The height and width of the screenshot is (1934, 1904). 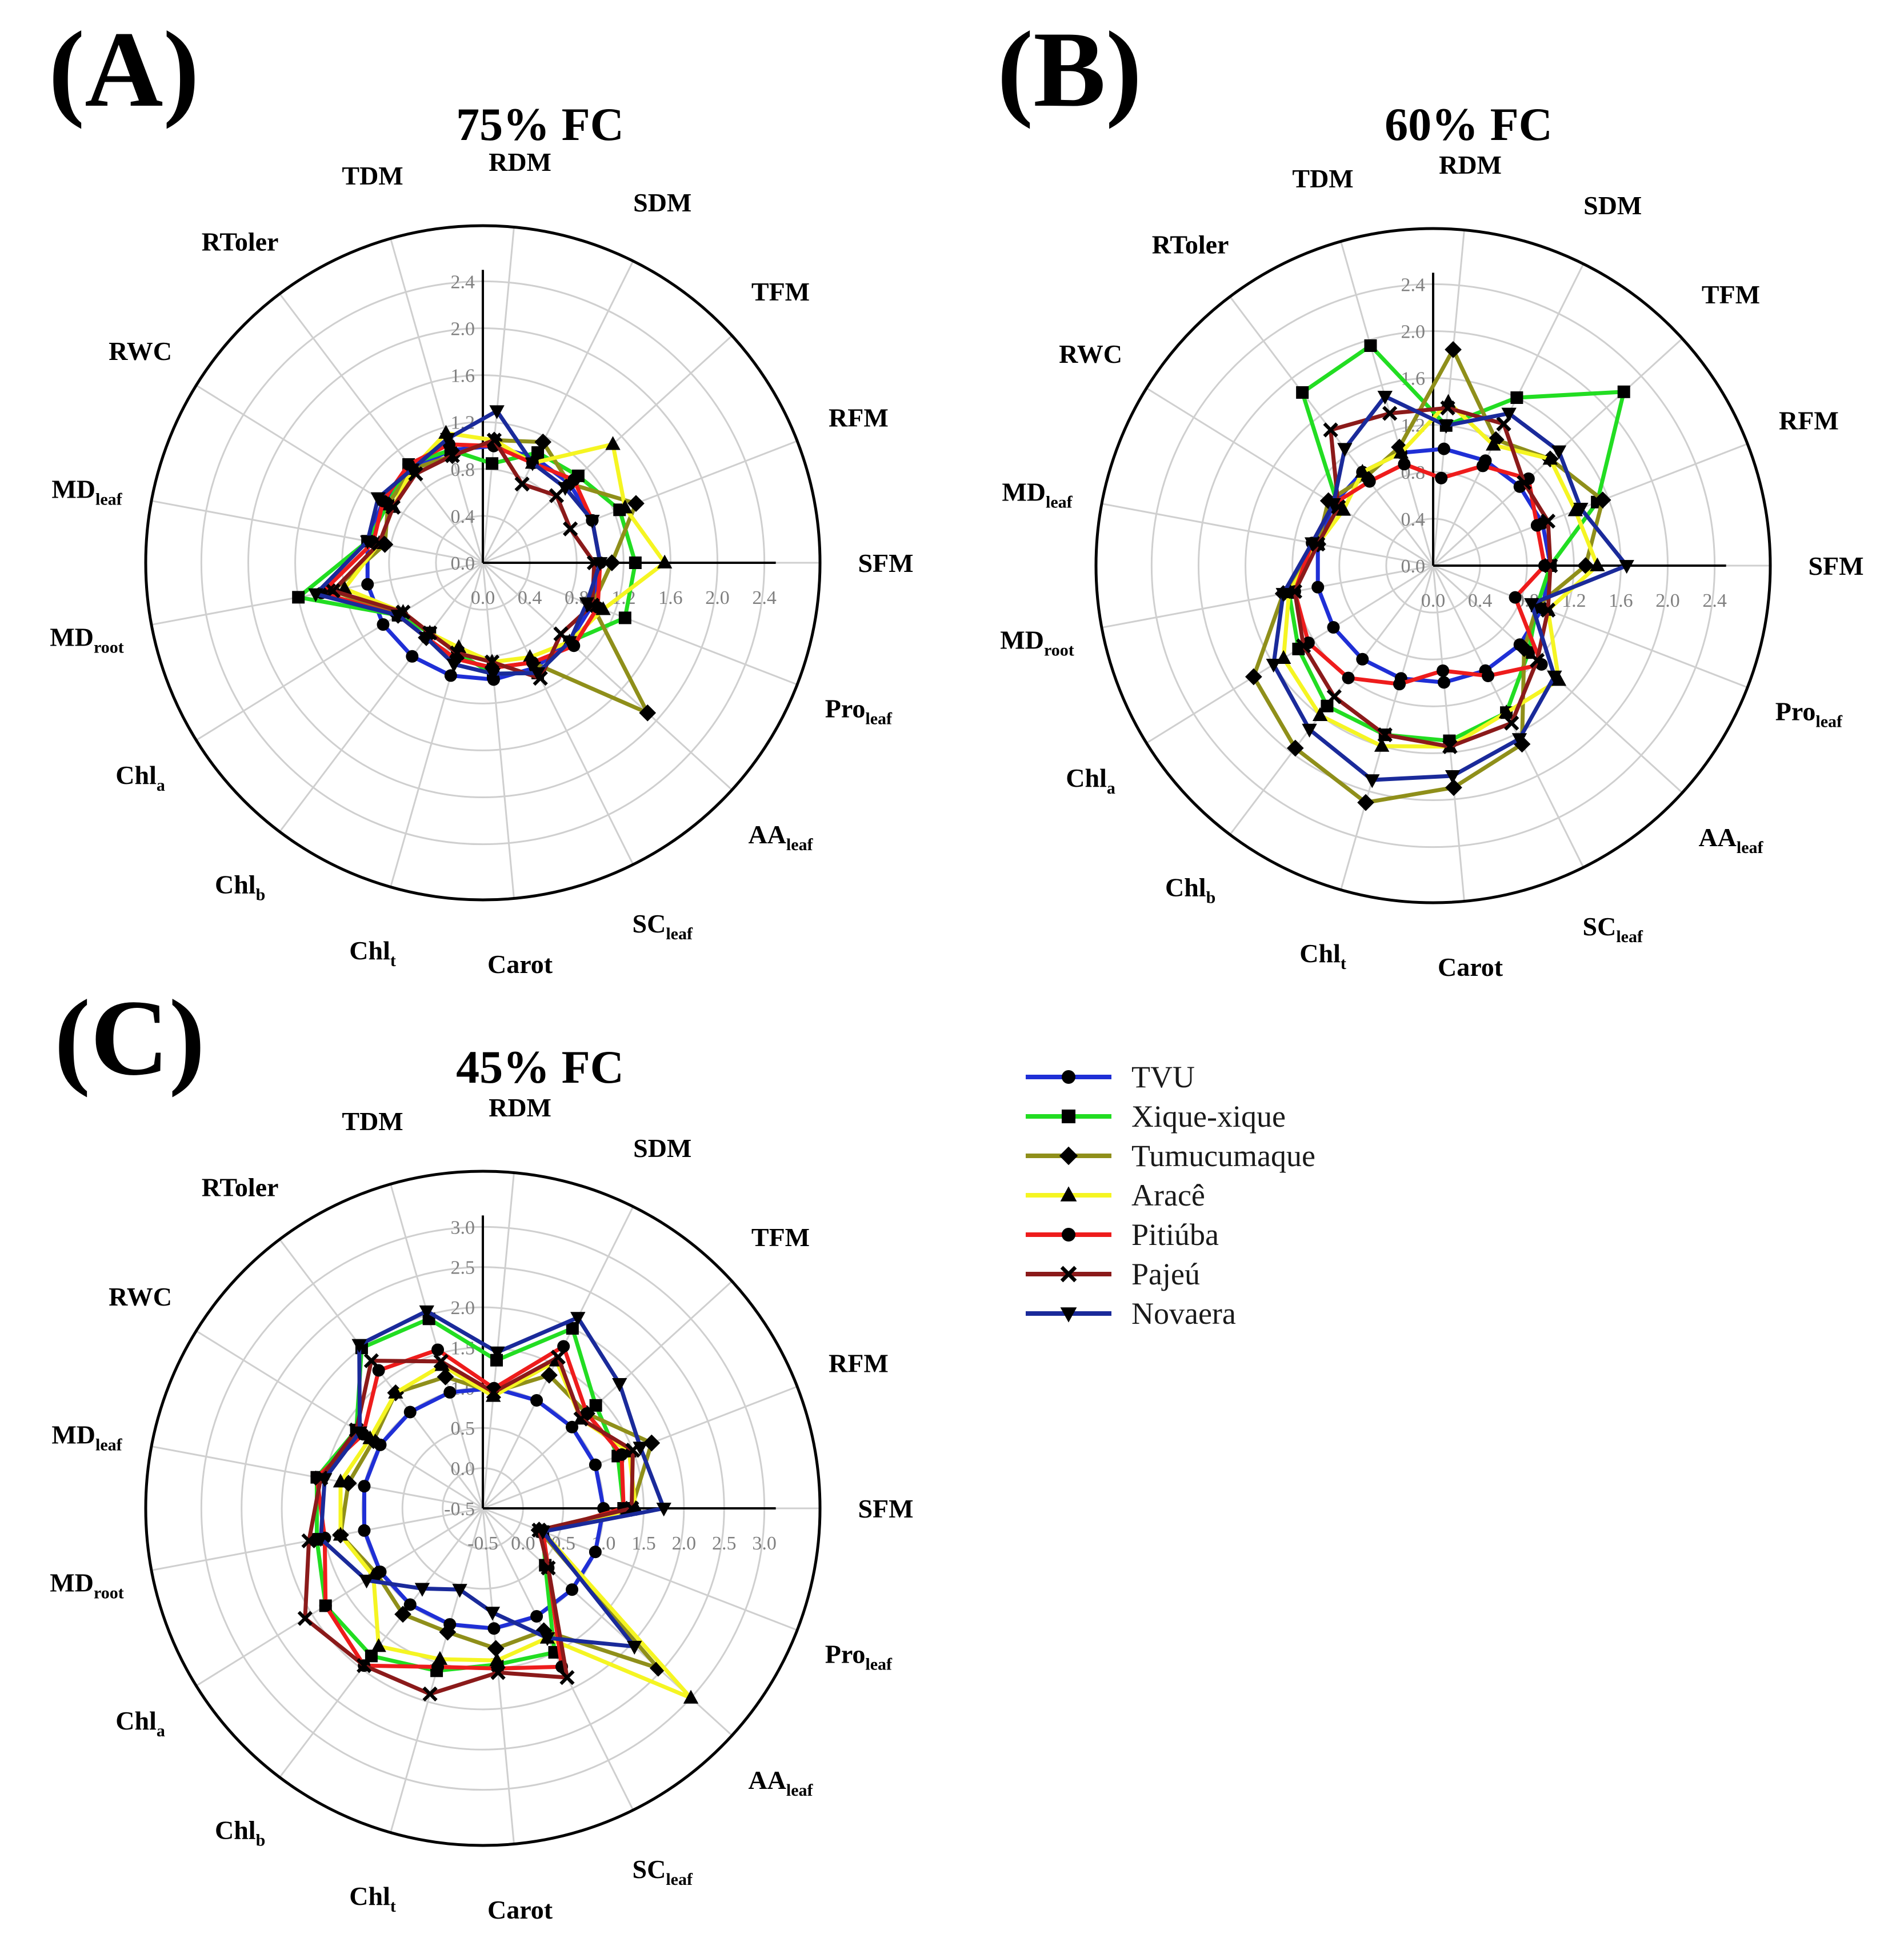 I want to click on tick-label-horizontal: 2.0, so click(x=684, y=1543).